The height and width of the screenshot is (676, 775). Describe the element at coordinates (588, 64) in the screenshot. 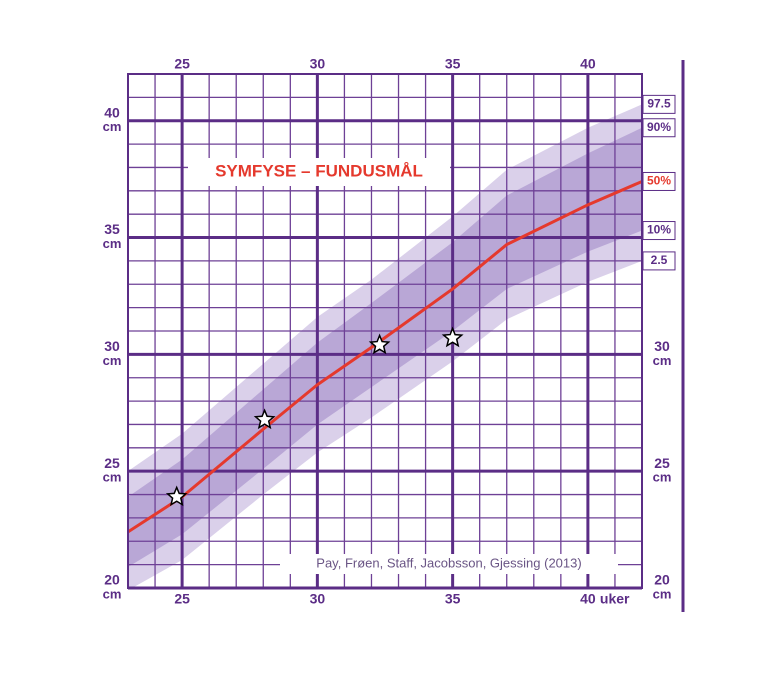

I see `x-tick-label-top: 40` at that location.